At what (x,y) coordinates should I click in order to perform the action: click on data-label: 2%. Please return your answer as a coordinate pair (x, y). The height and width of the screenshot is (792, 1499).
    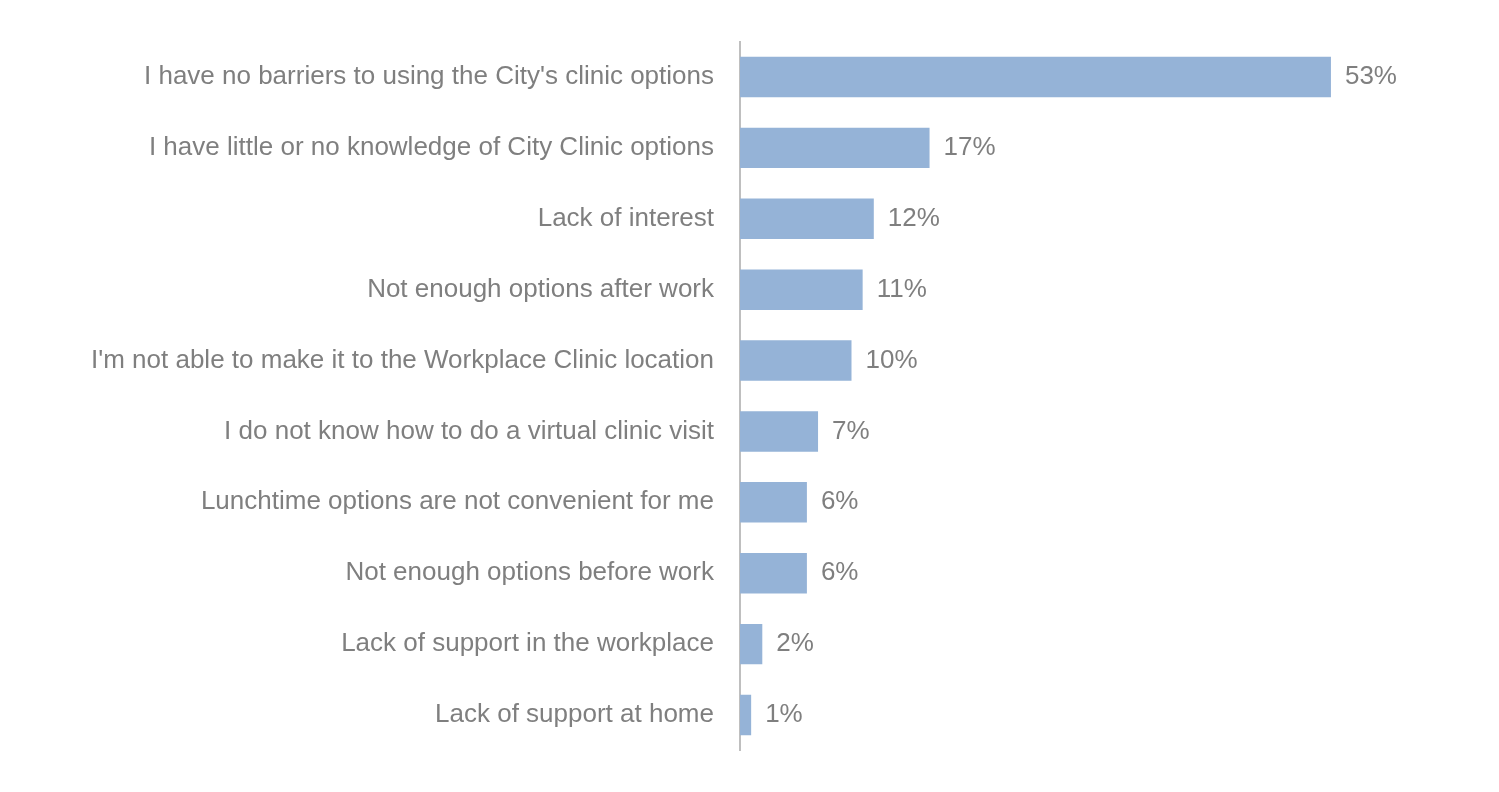
    Looking at the image, I should click on (795, 642).